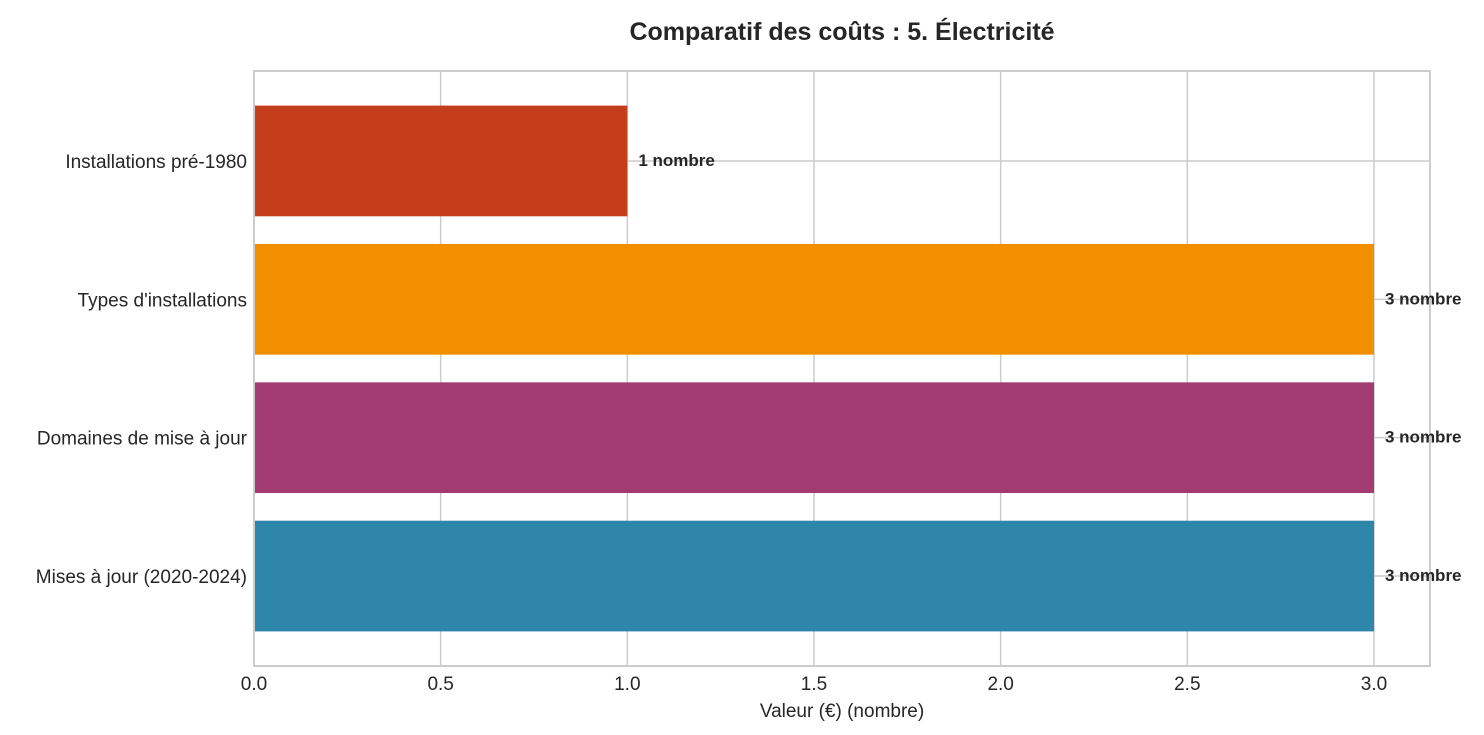  I want to click on x-tick-label: 1.0, so click(627, 684).